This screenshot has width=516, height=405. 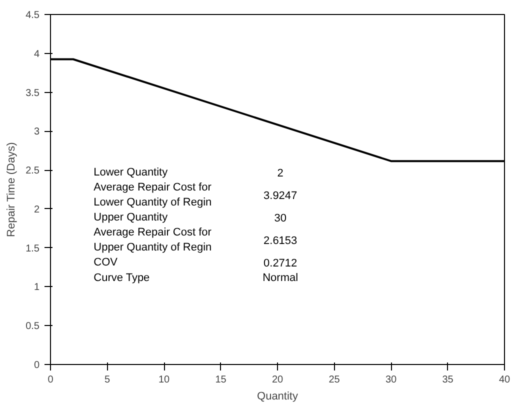 I want to click on y-tick-label: 0.5, so click(x=33, y=326).